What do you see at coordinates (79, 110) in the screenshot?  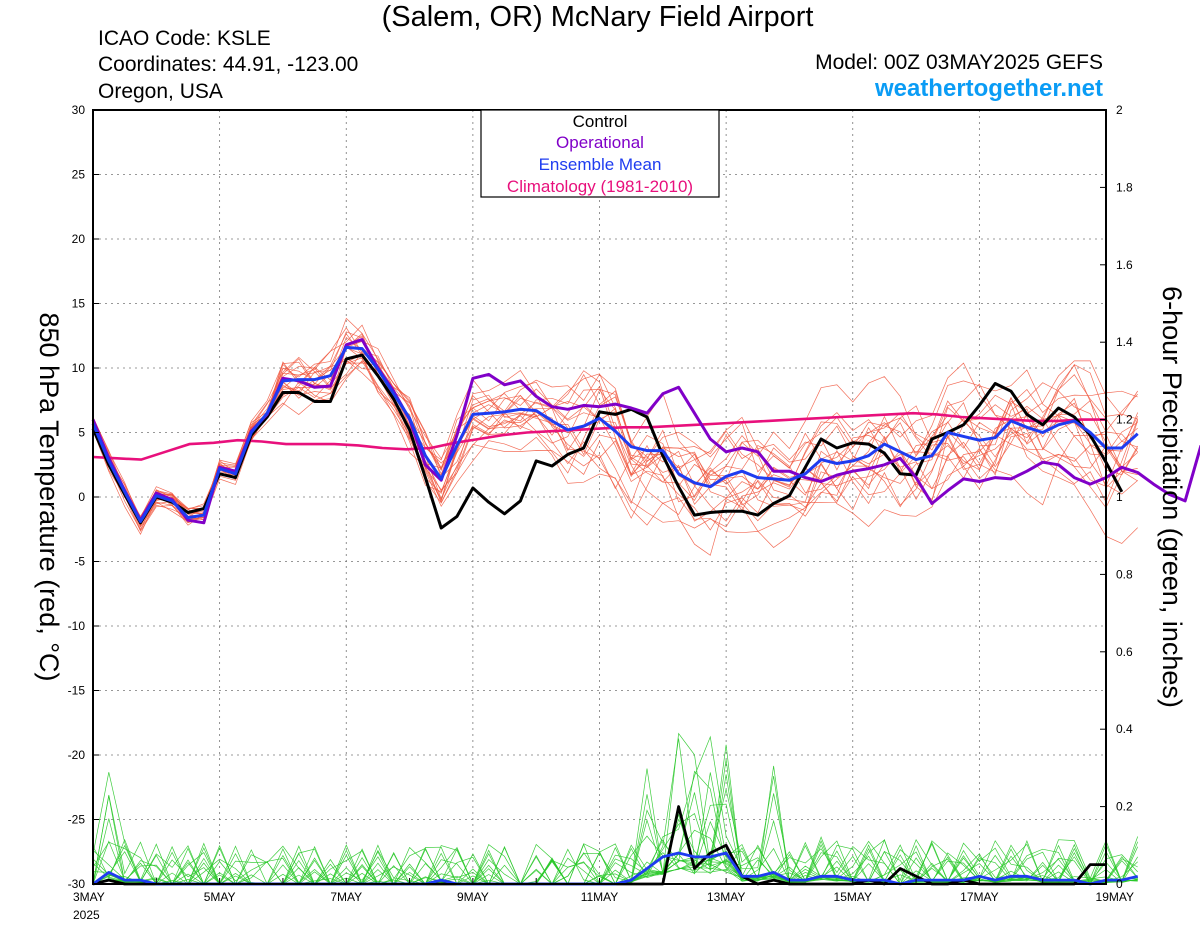 I see `y-left-tick-label: 30` at bounding box center [79, 110].